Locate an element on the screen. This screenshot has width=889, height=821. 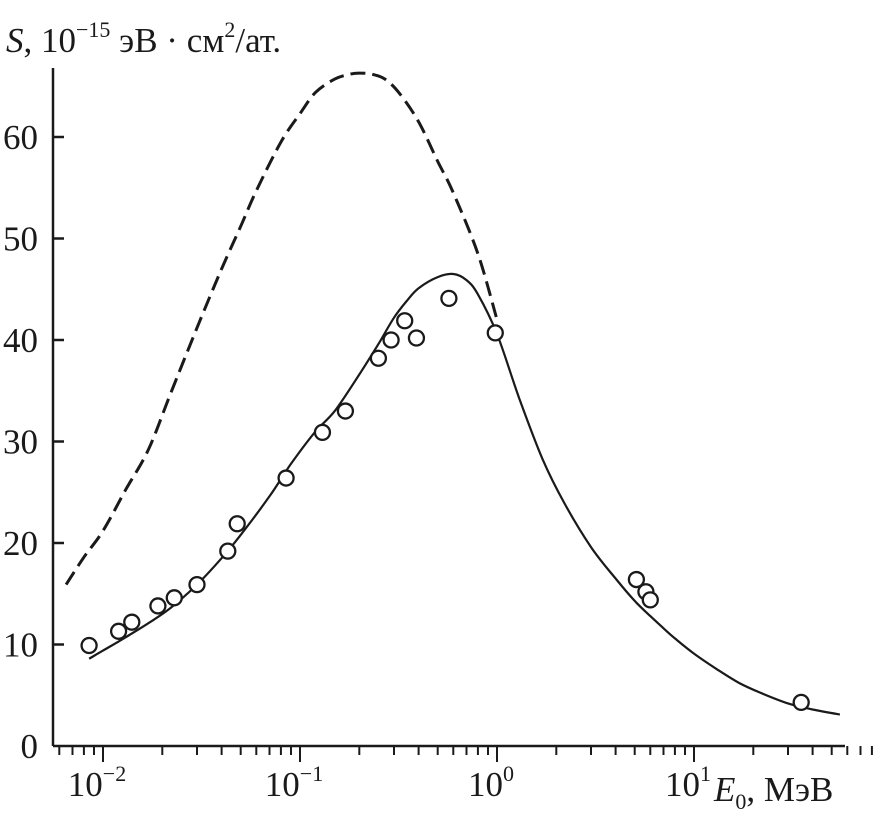
y-axis-title: S, 10−15 эВ · см2/ат. is located at coordinates (143, 38).